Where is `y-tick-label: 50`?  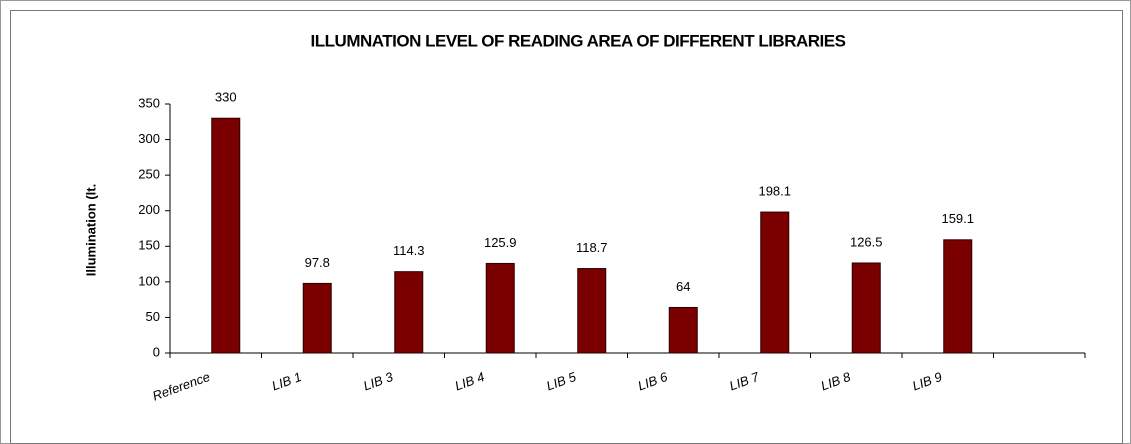 y-tick-label: 50 is located at coordinates (153, 316).